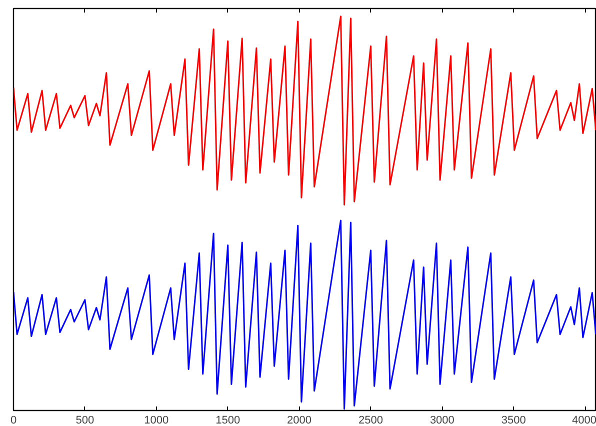 This screenshot has height=426, width=596. Describe the element at coordinates (513, 420) in the screenshot. I see `x-tick-label: 3500` at that location.